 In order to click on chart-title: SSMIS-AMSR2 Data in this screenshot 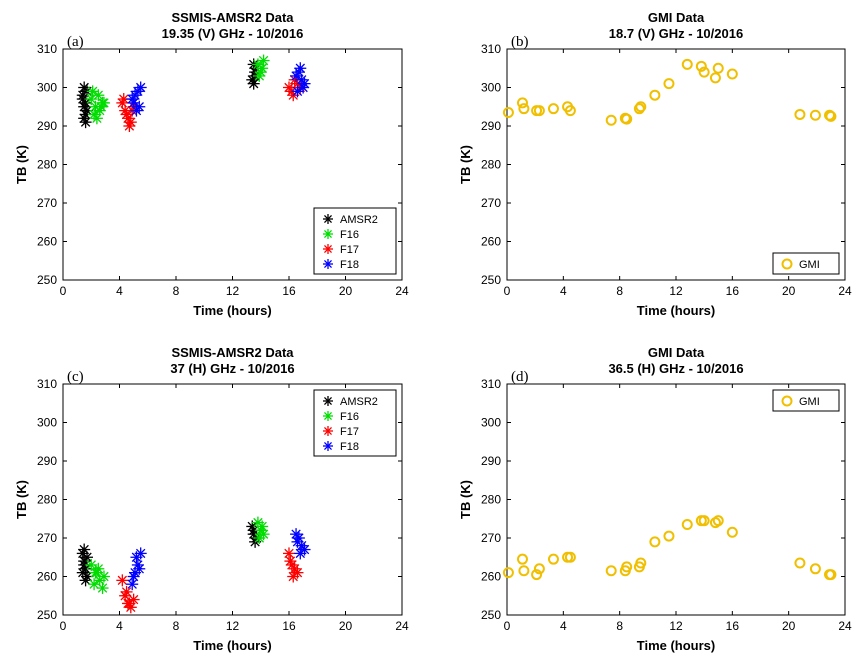, I will do `click(232, 352)`.